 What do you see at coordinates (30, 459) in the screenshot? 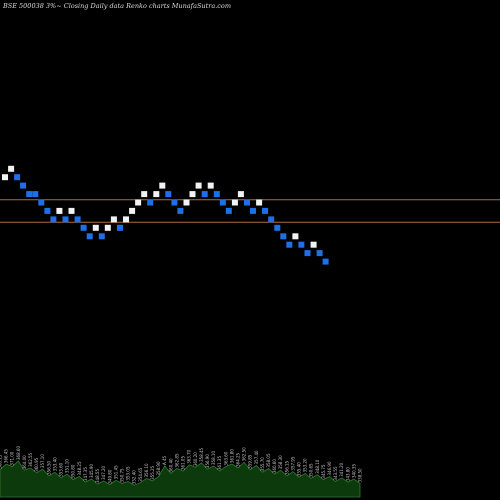
I see `volume-label: 362.55` at bounding box center [30, 459].